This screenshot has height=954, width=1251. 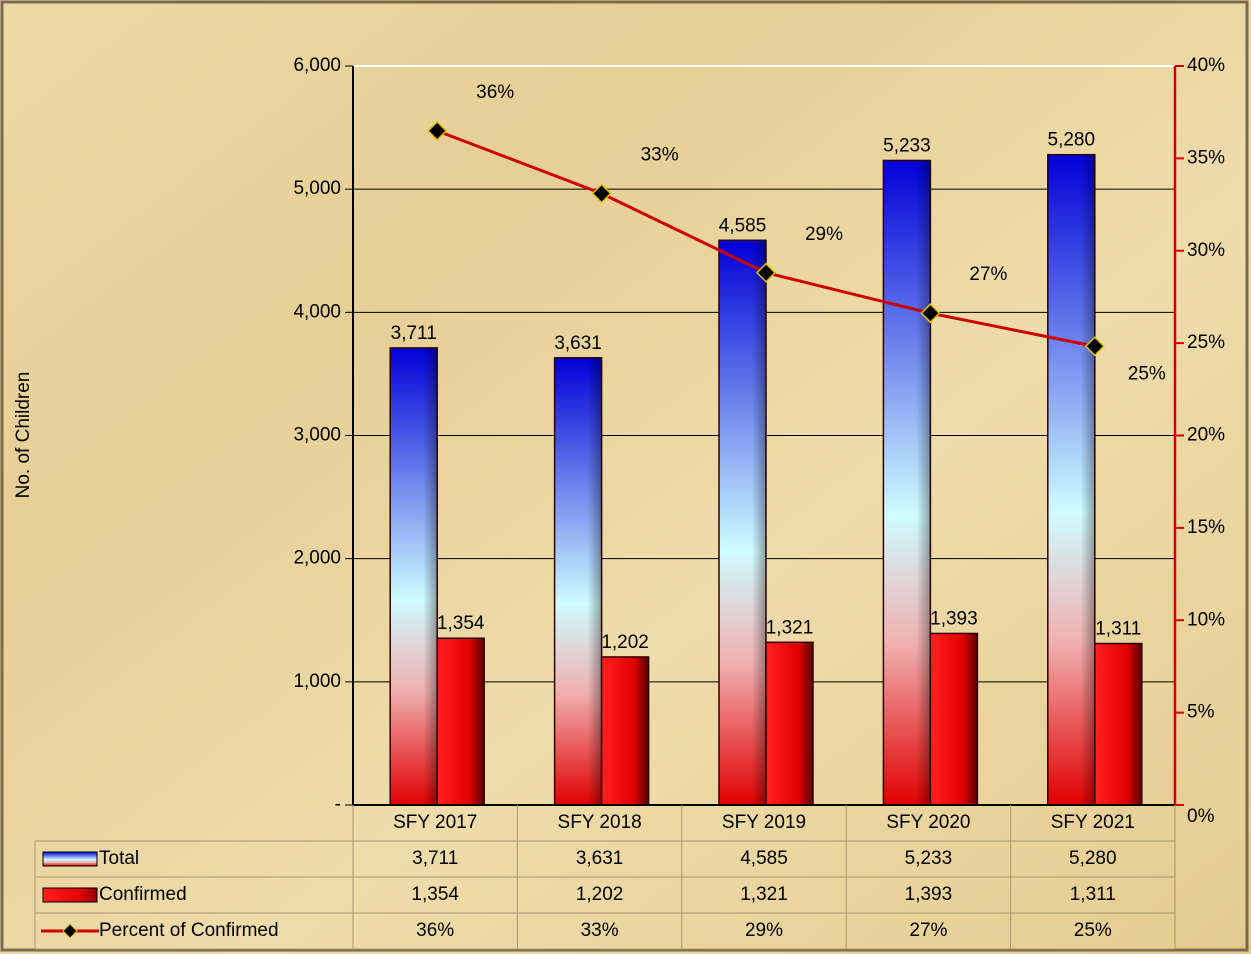 What do you see at coordinates (928, 930) in the screenshot?
I see `table-cell: 27%` at bounding box center [928, 930].